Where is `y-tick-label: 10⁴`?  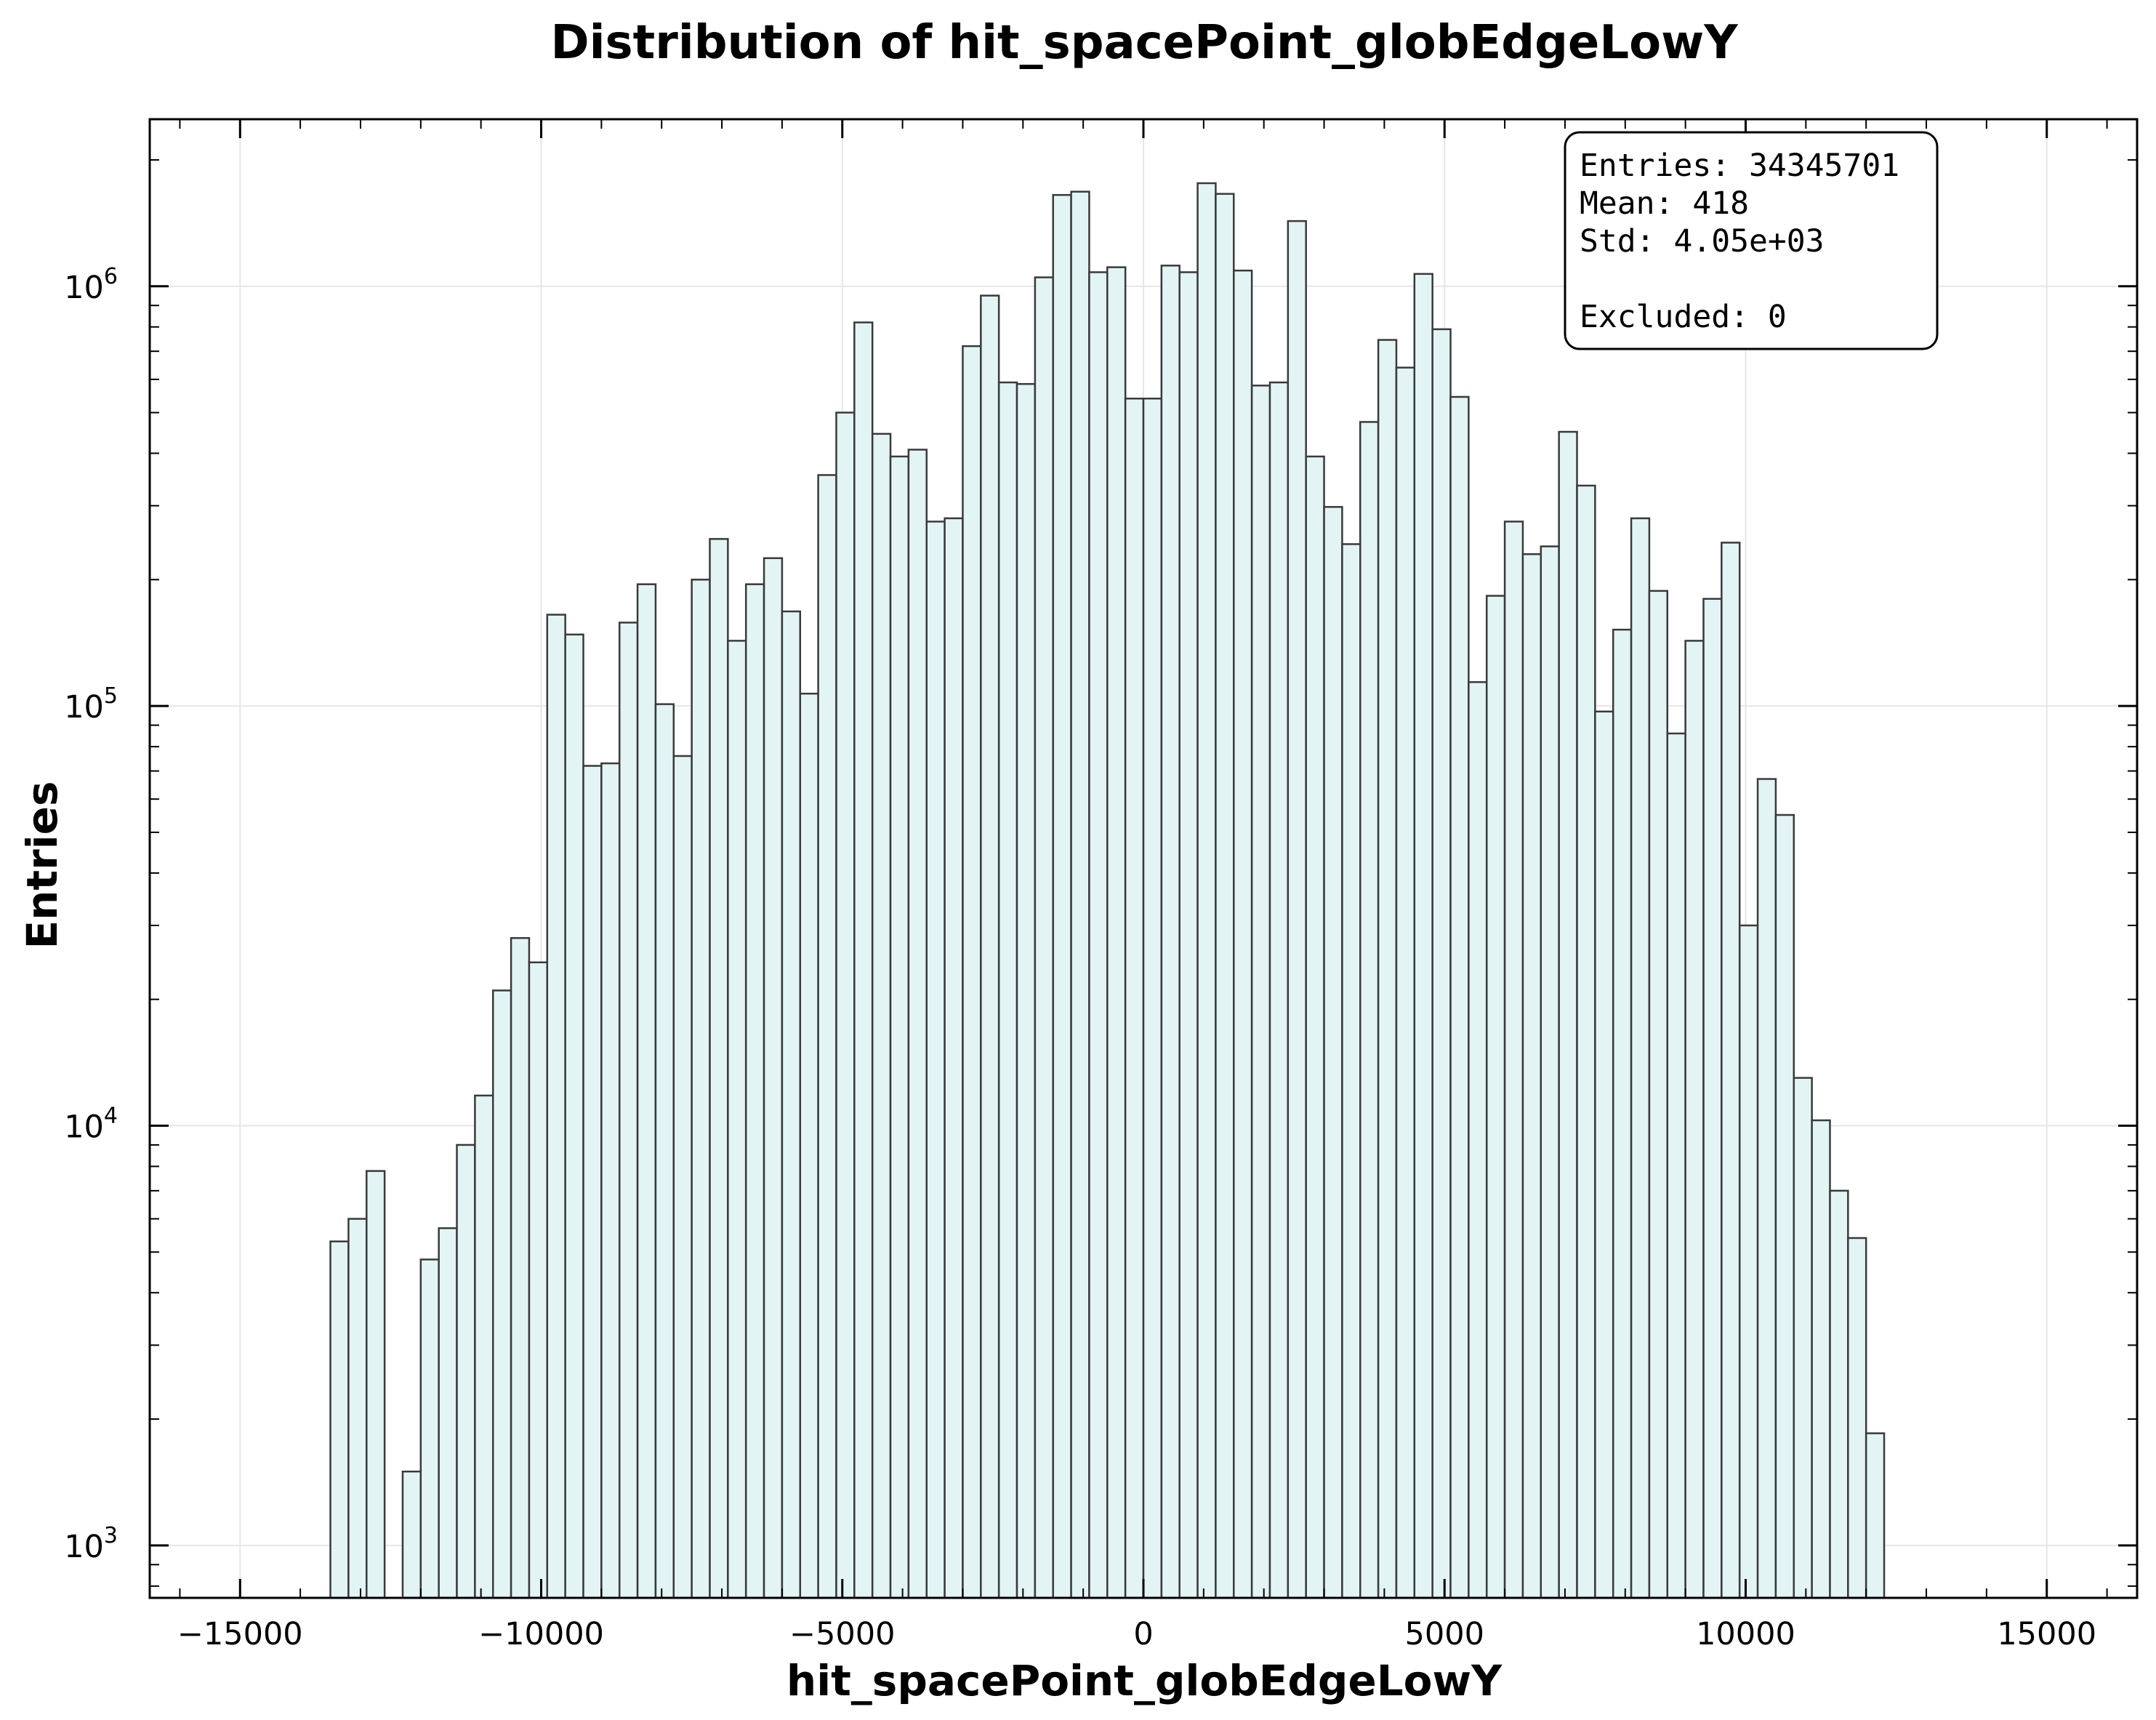
y-tick-label: 10⁴ is located at coordinates (91, 1124).